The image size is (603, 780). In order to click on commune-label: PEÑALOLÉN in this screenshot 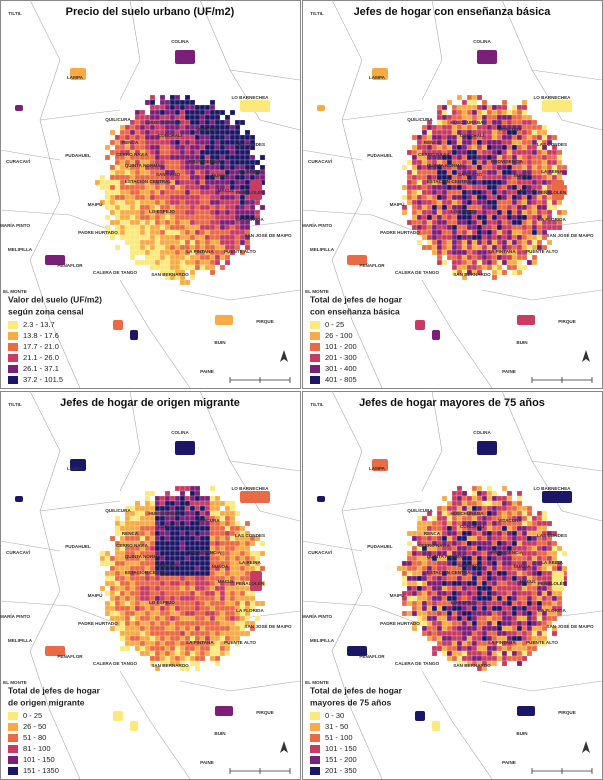, I will do `click(552, 582)`.